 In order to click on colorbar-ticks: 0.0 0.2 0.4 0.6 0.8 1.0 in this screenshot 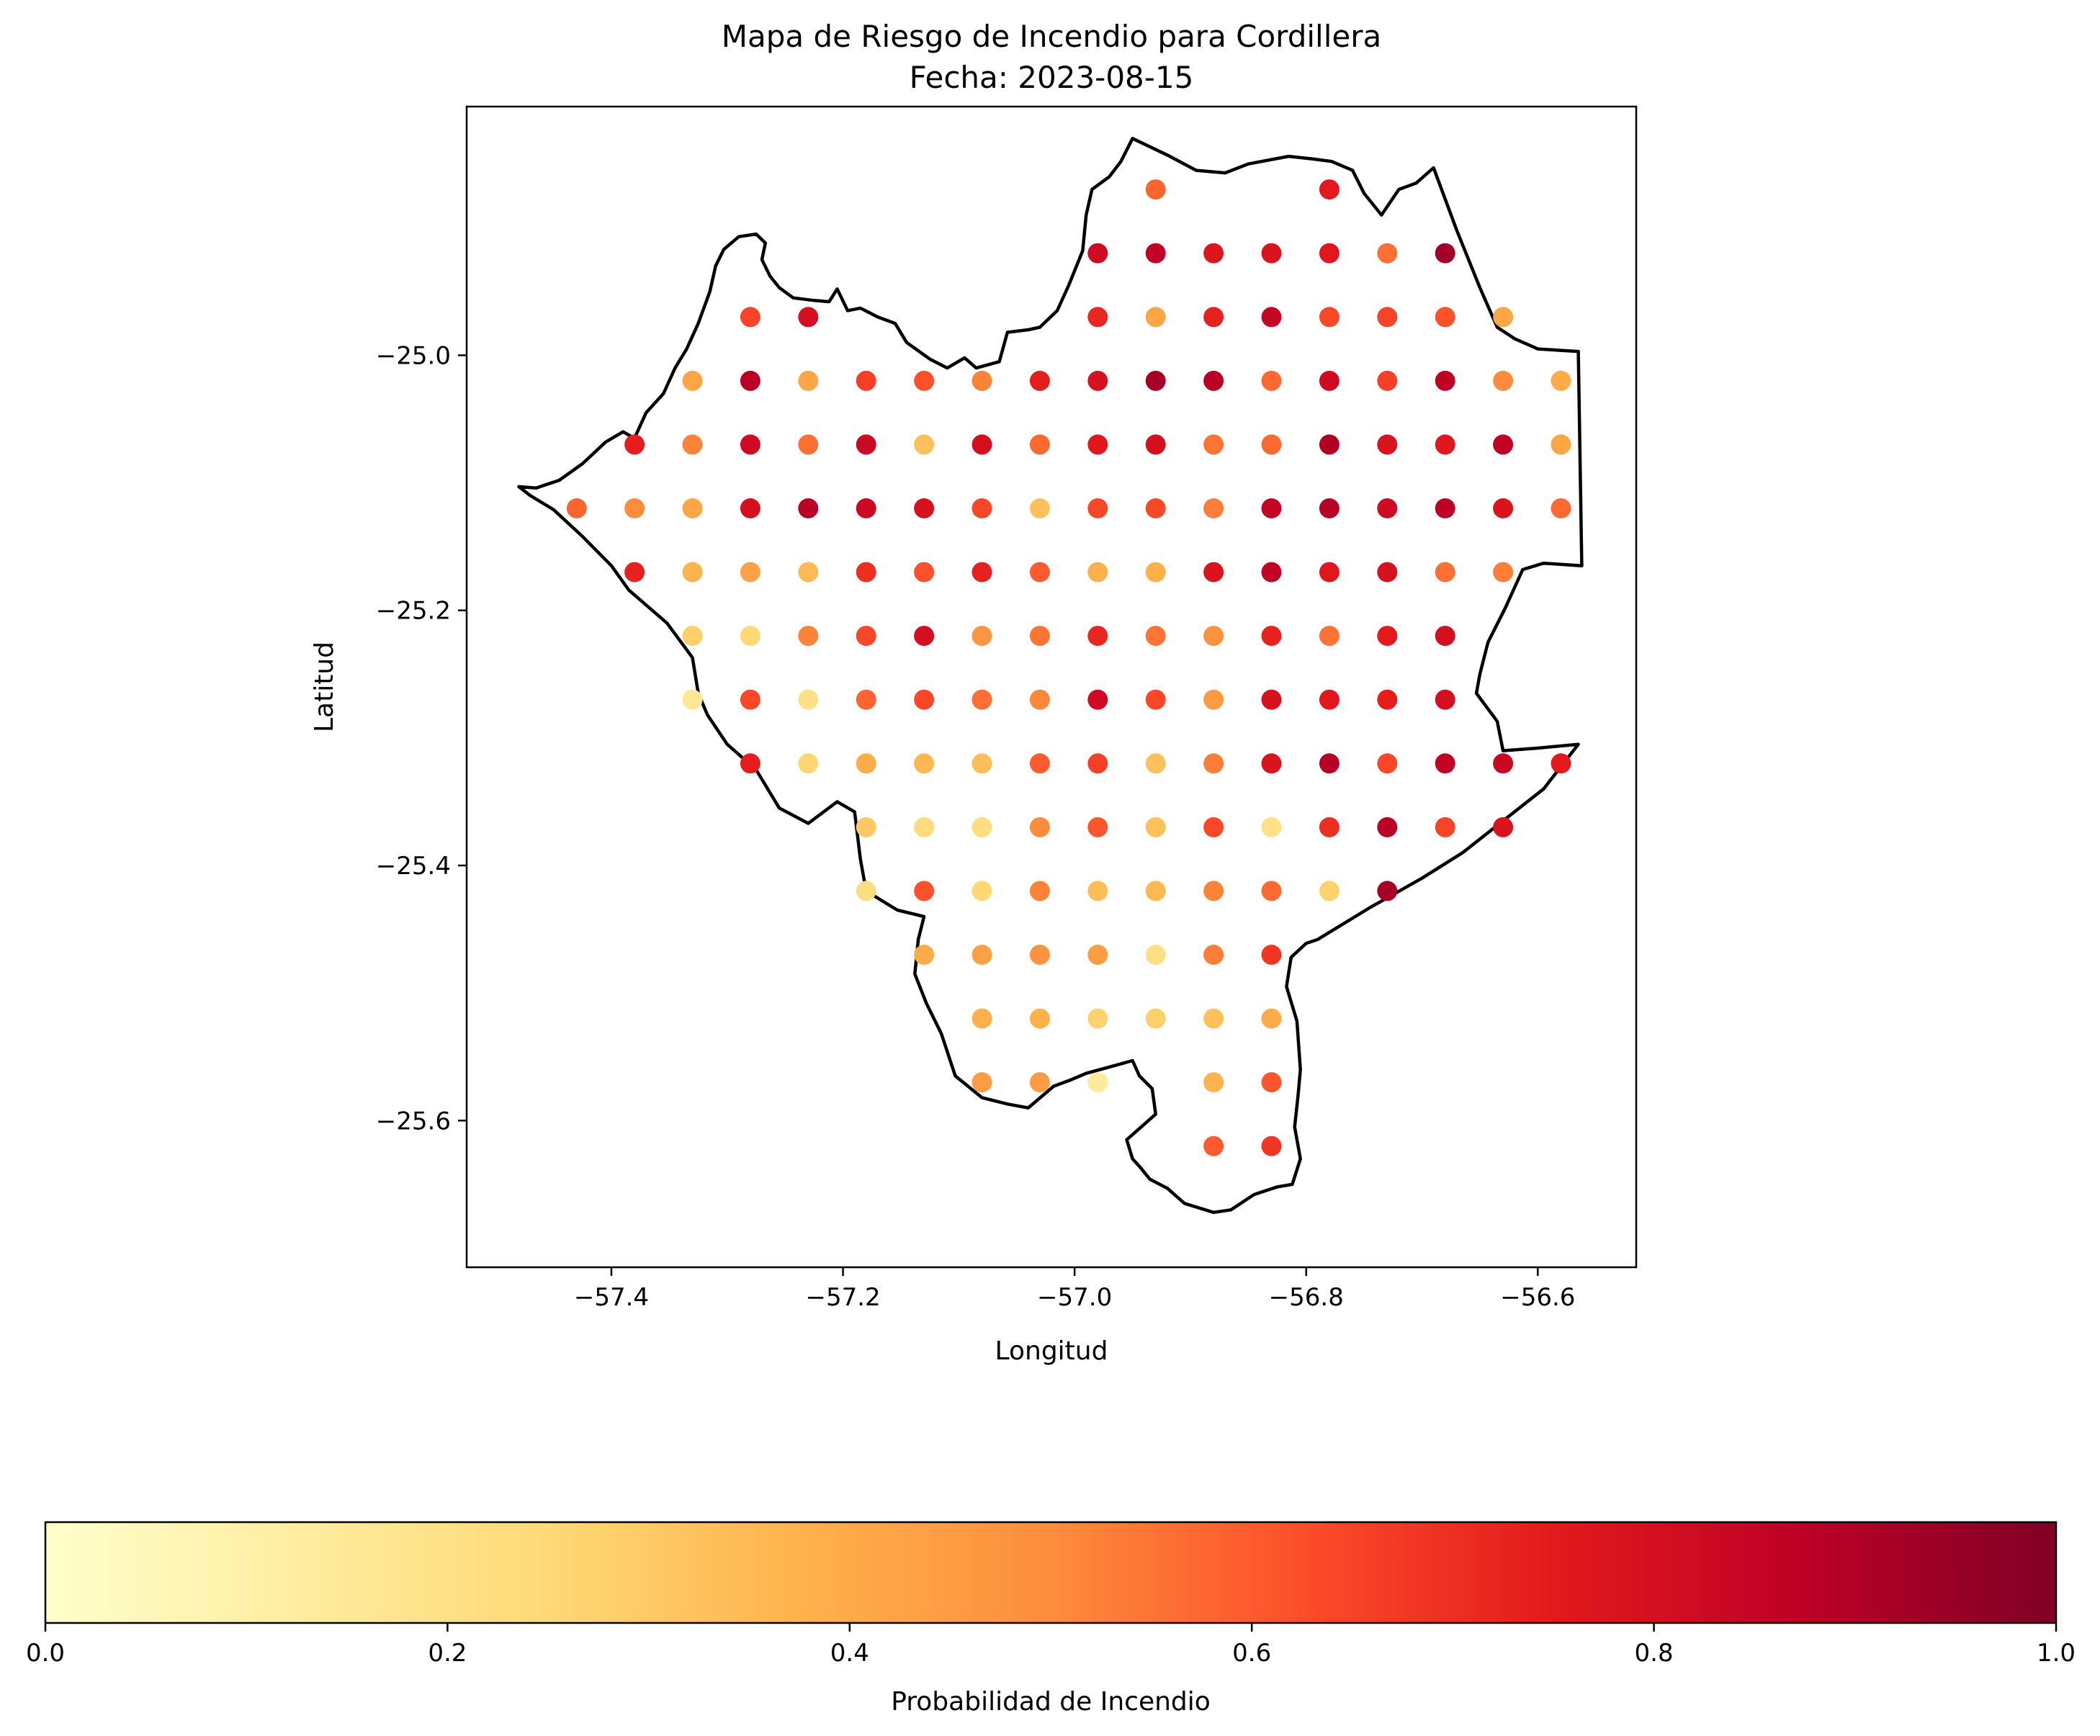, I will do `click(1051, 1646)`.